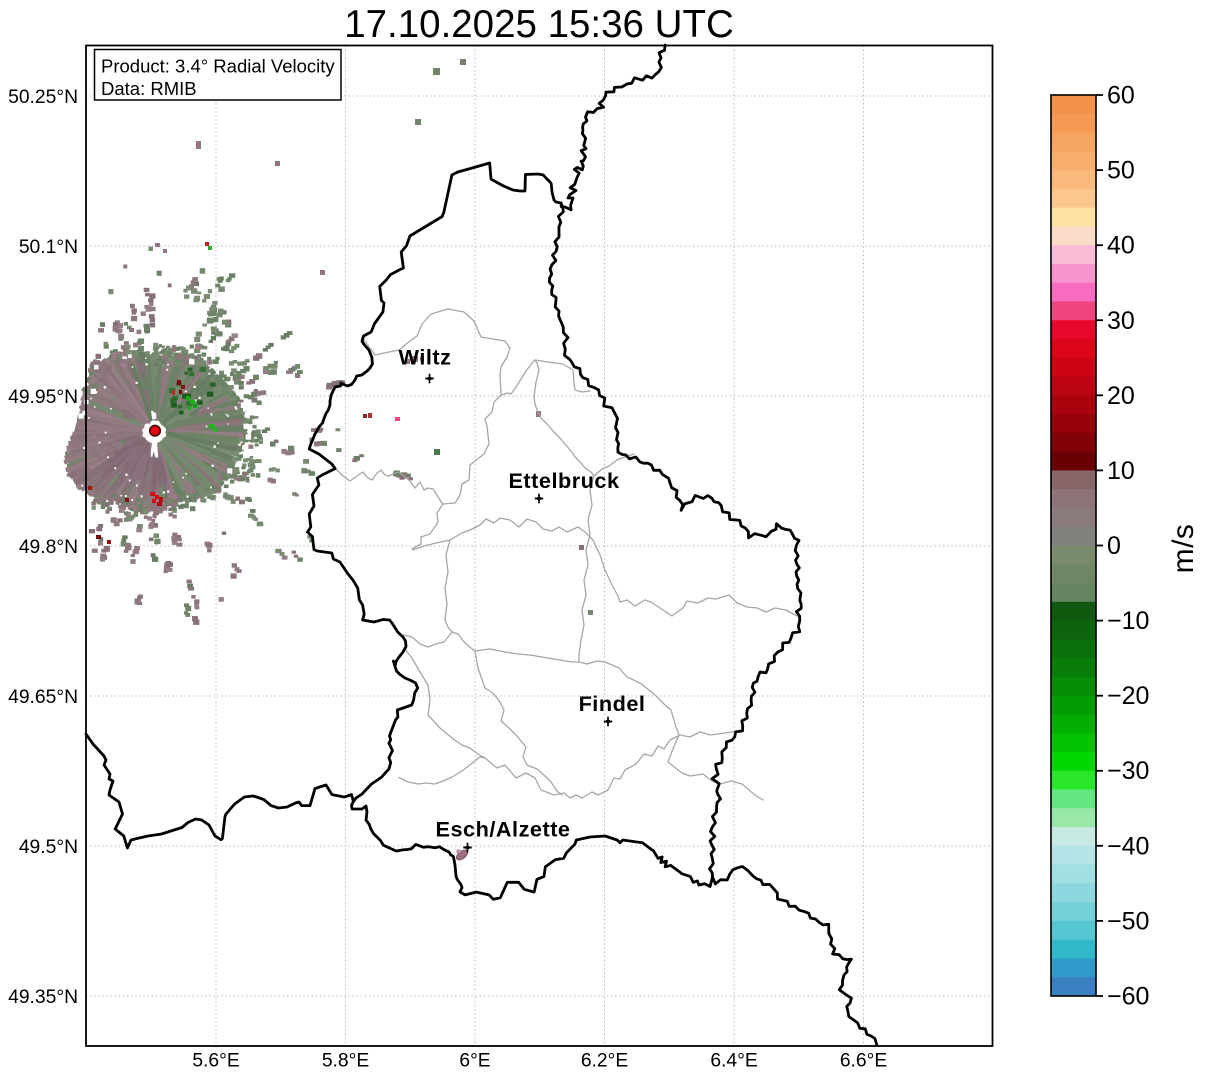 The height and width of the screenshot is (1081, 1207). I want to click on svg-text: 50, so click(1121, 171).